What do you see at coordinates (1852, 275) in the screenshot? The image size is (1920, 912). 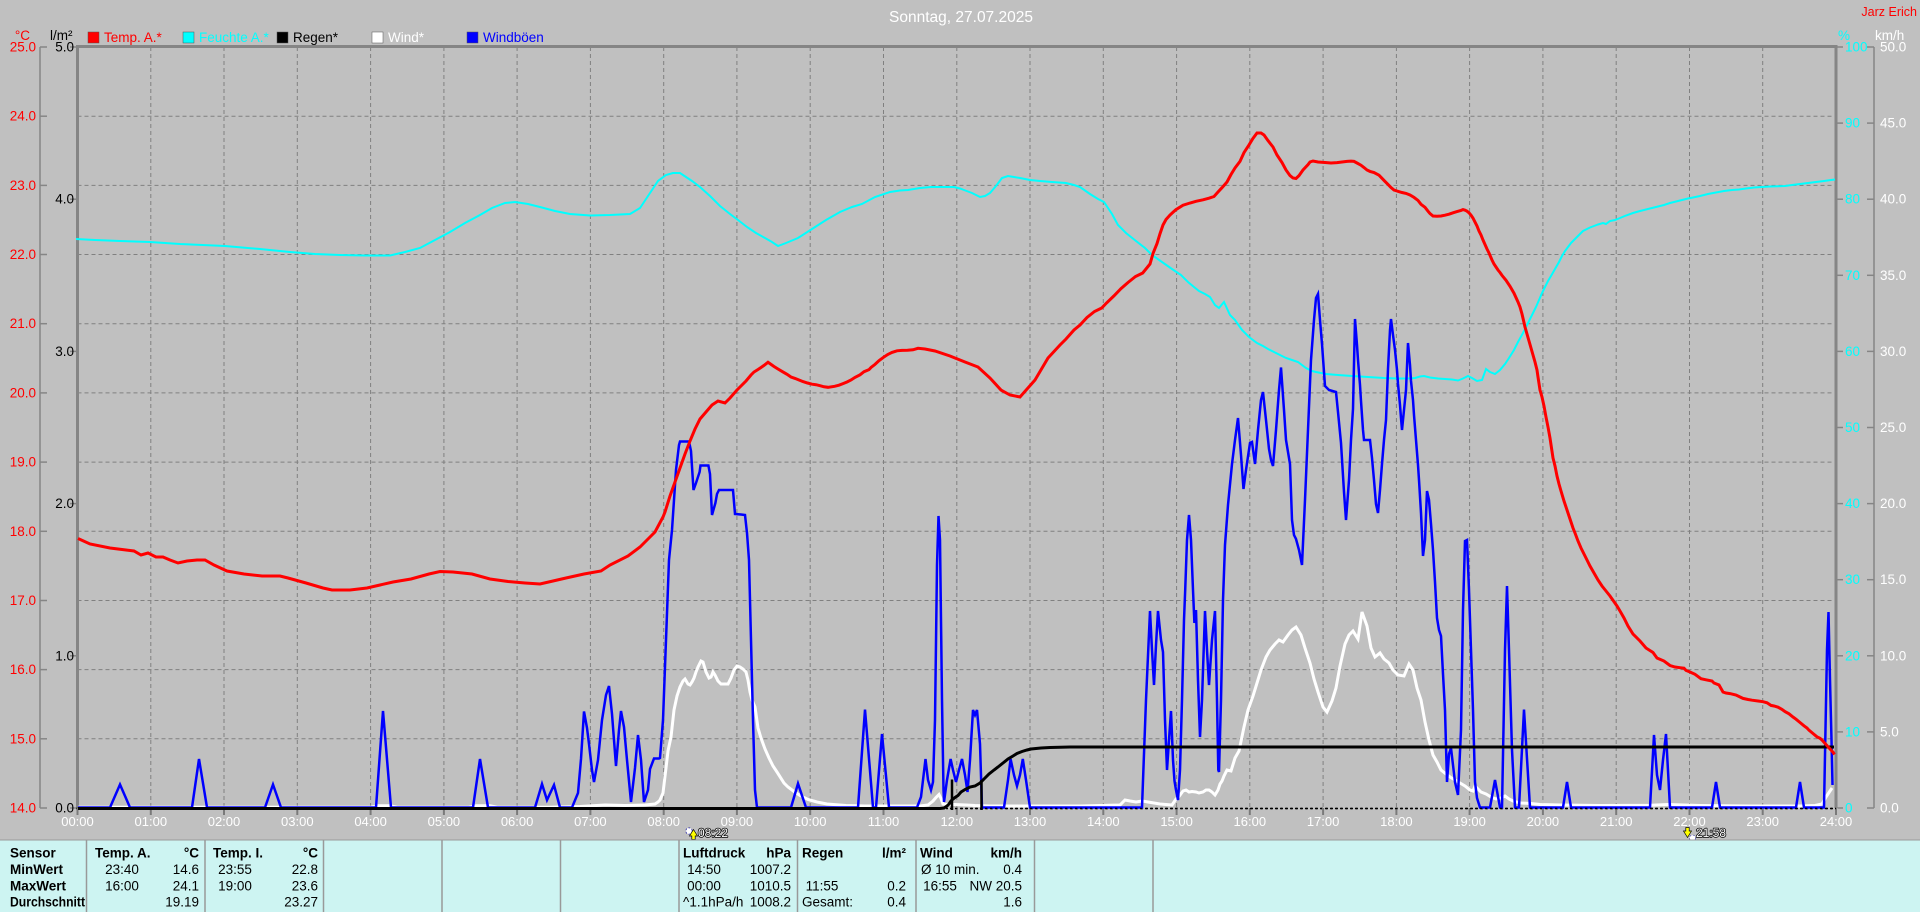 I see `svg-text: 70` at bounding box center [1852, 275].